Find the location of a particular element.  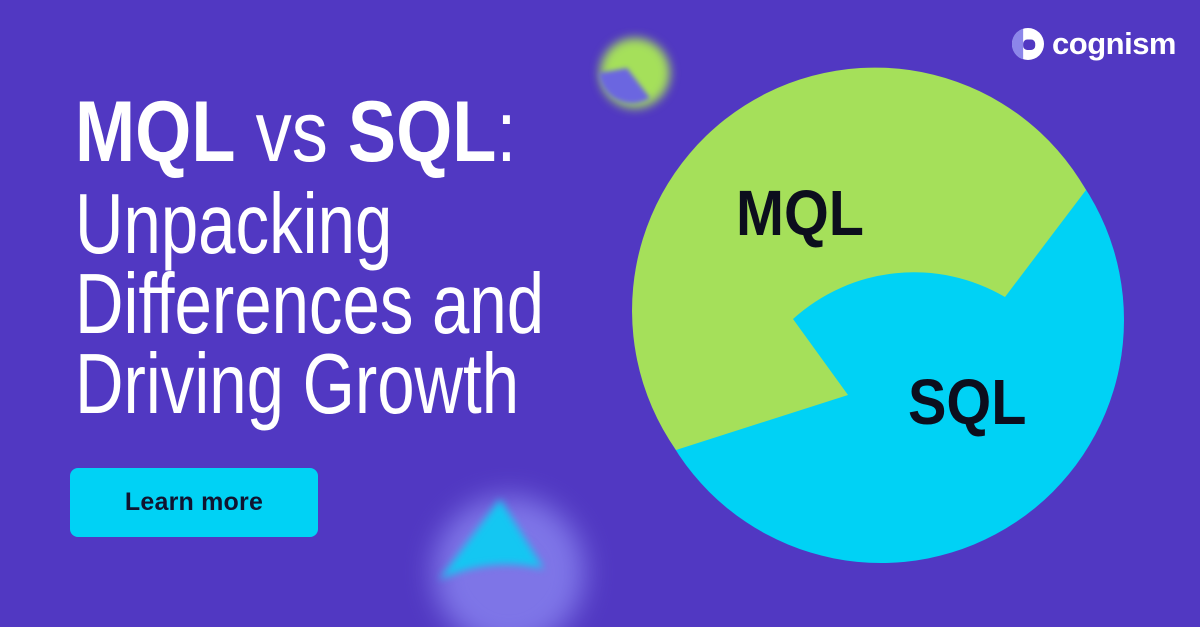

cognism-logo: cognism is located at coordinates (1094, 44).